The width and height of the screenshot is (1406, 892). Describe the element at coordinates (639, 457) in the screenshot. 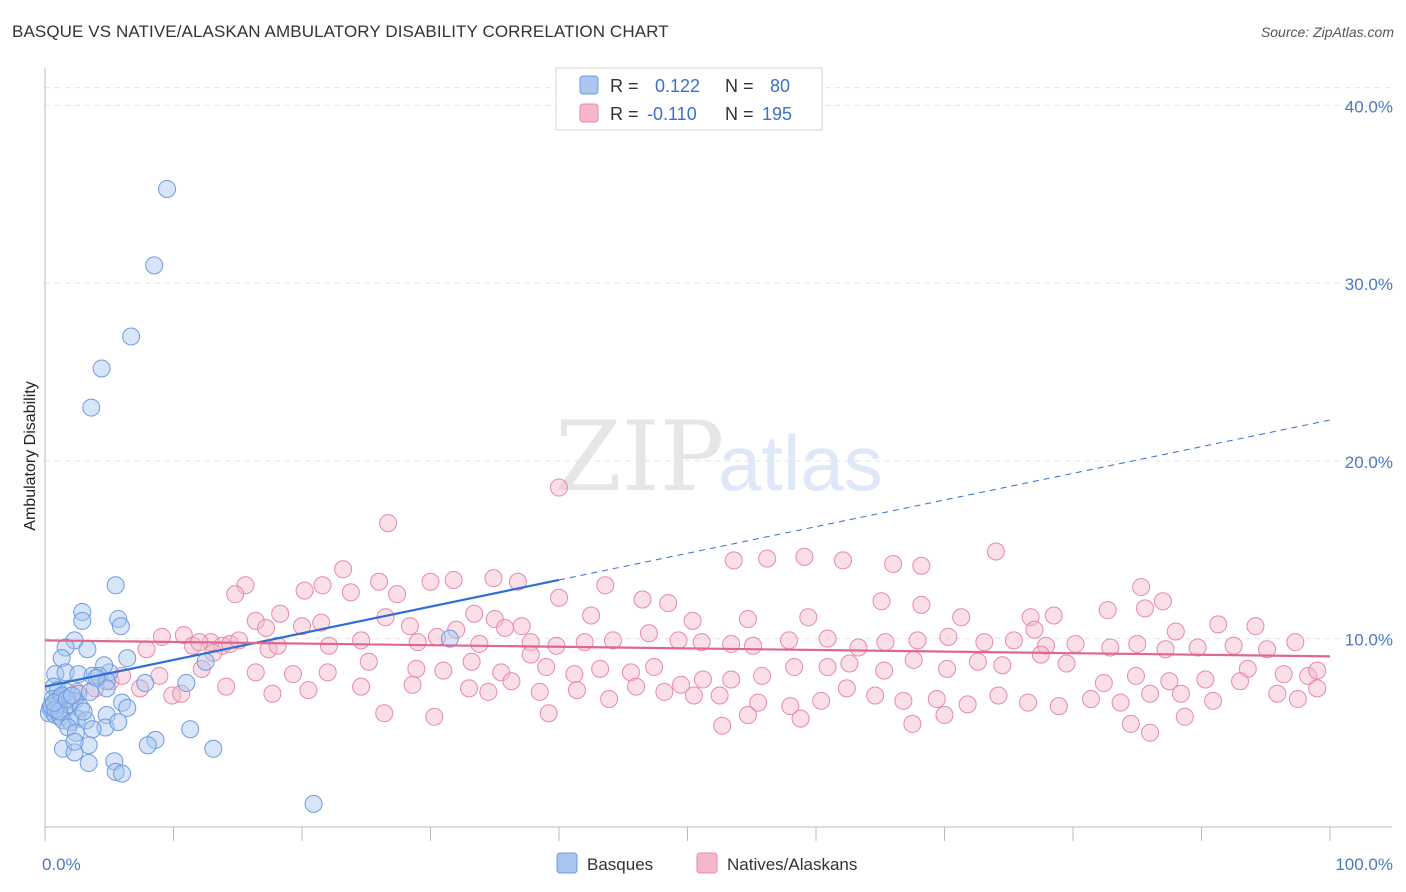

I see `watermark-zip: ZIP` at that location.